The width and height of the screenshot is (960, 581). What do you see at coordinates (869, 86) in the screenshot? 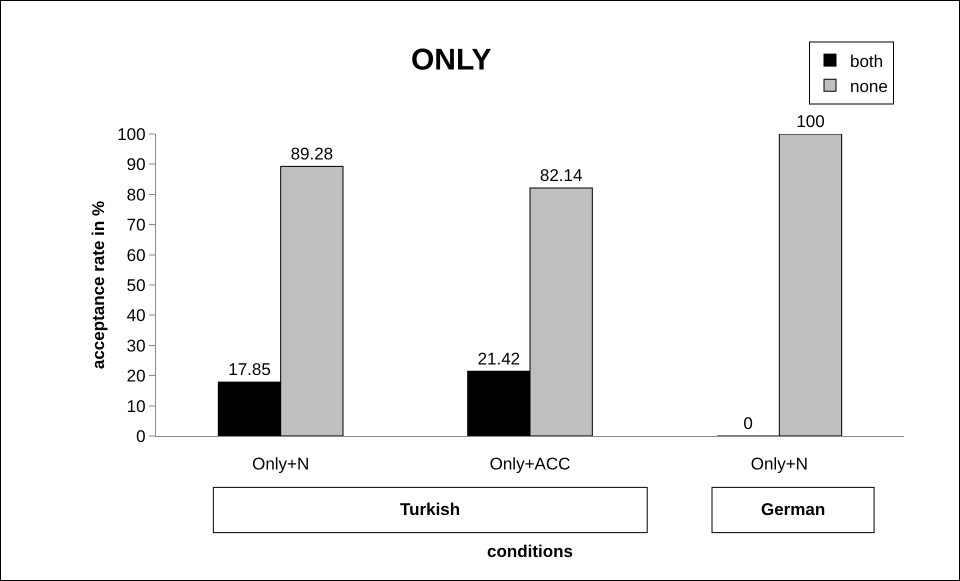
I see `legend-label: none` at bounding box center [869, 86].